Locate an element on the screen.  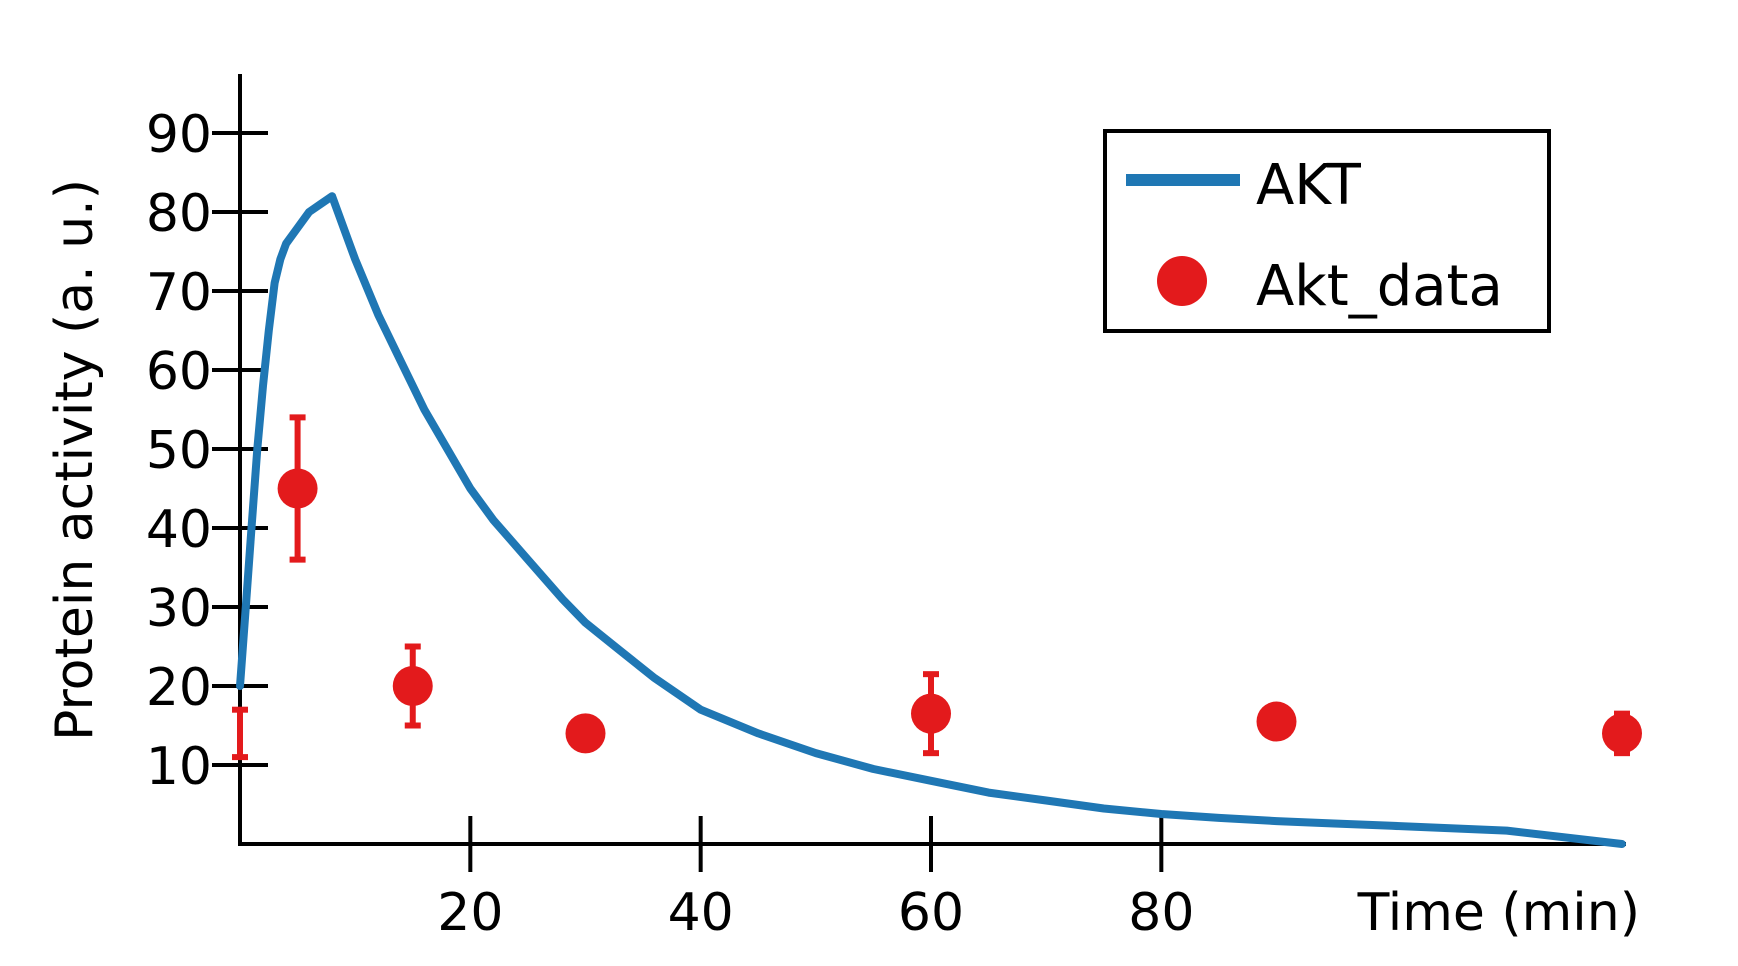
x-tick-label: 60 is located at coordinates (931, 913).